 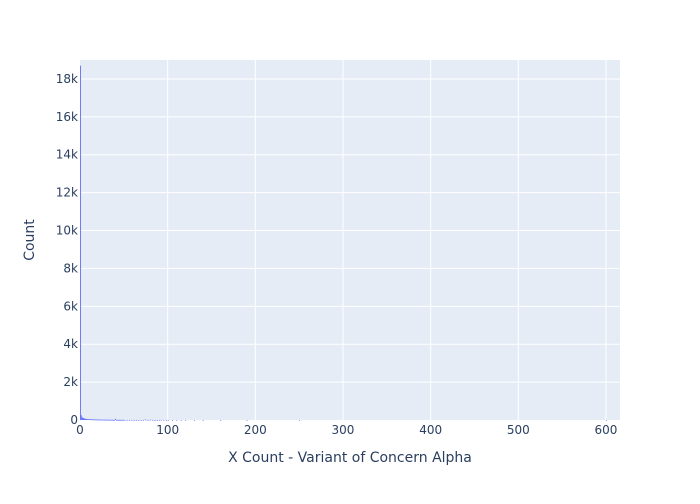 What do you see at coordinates (67, 249) in the screenshot?
I see `y-axis-tick-labels: 0 2k 4k 6k 8k 10k 12k 14k 16k 18k` at bounding box center [67, 249].